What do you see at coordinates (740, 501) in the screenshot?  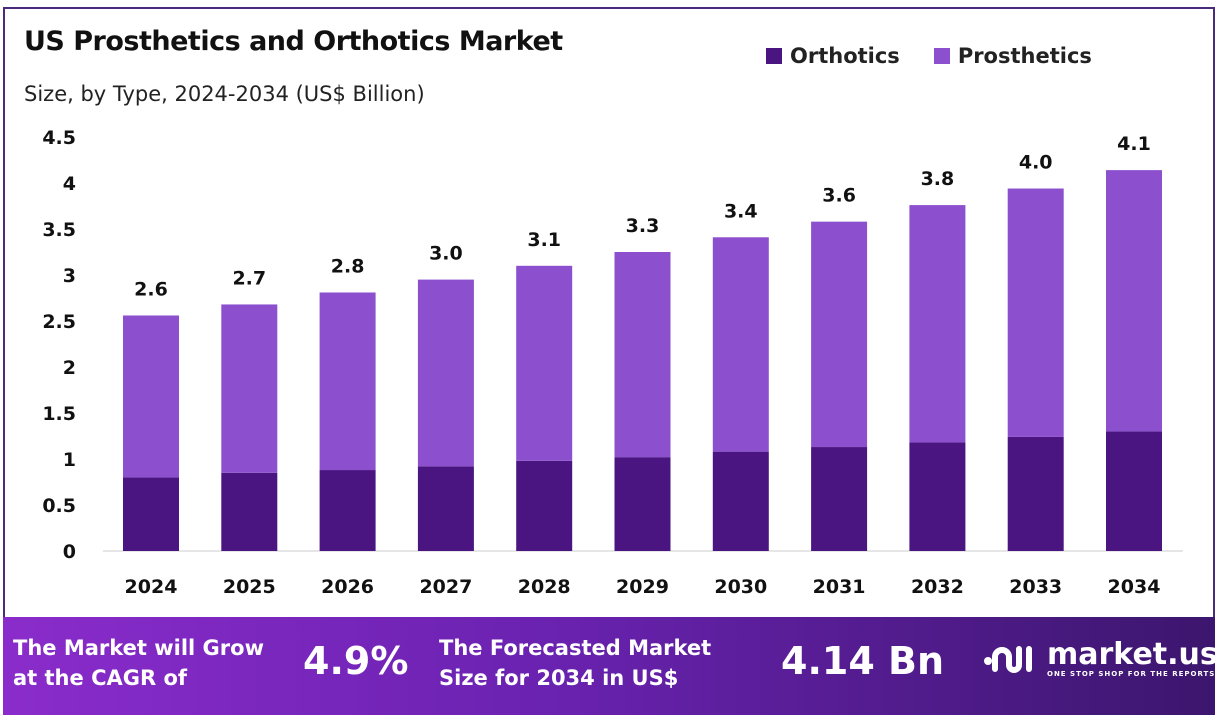 I see `bar-orthotics-2030` at bounding box center [740, 501].